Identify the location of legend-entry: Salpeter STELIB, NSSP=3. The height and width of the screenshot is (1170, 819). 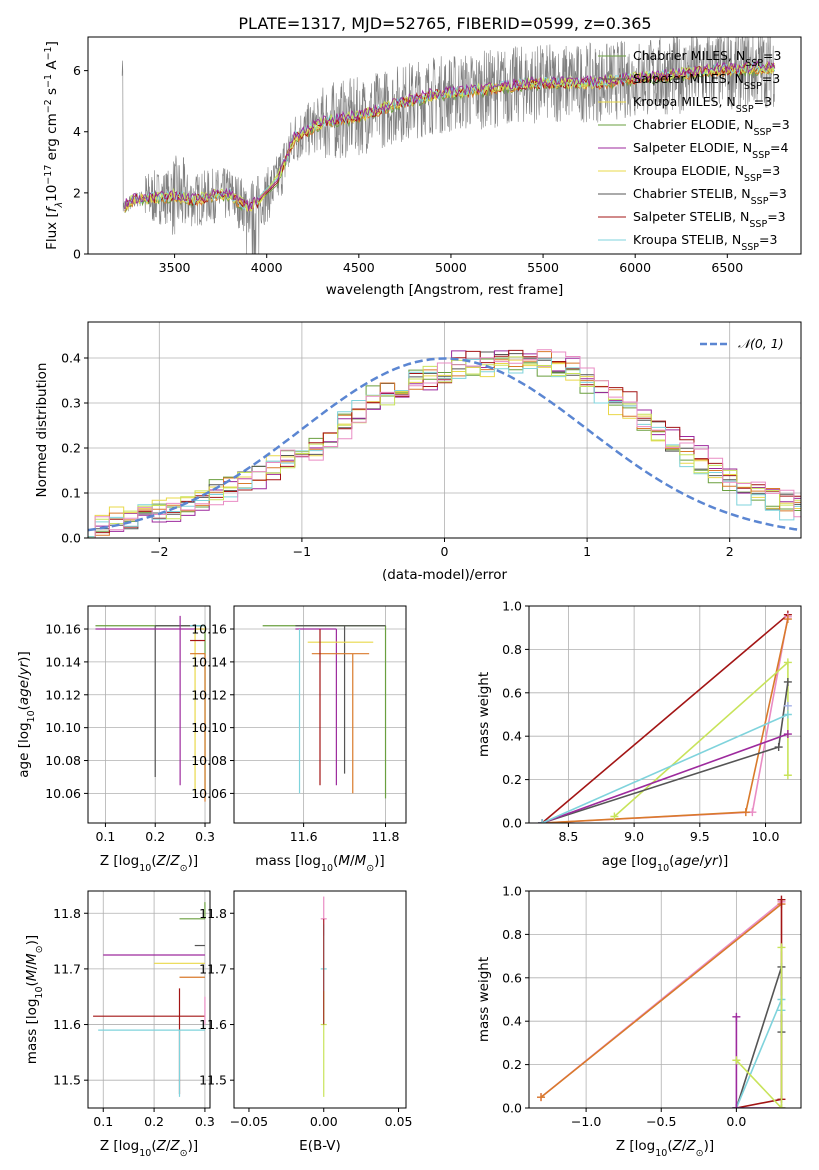
(709, 219).